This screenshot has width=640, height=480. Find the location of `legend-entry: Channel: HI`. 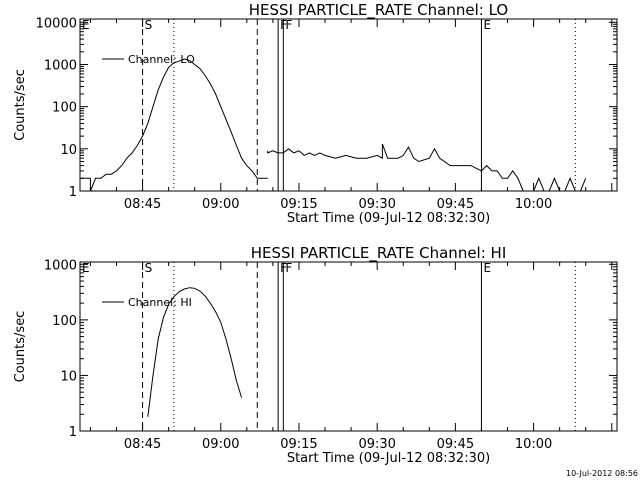

legend-entry: Channel: HI is located at coordinates (160, 302).